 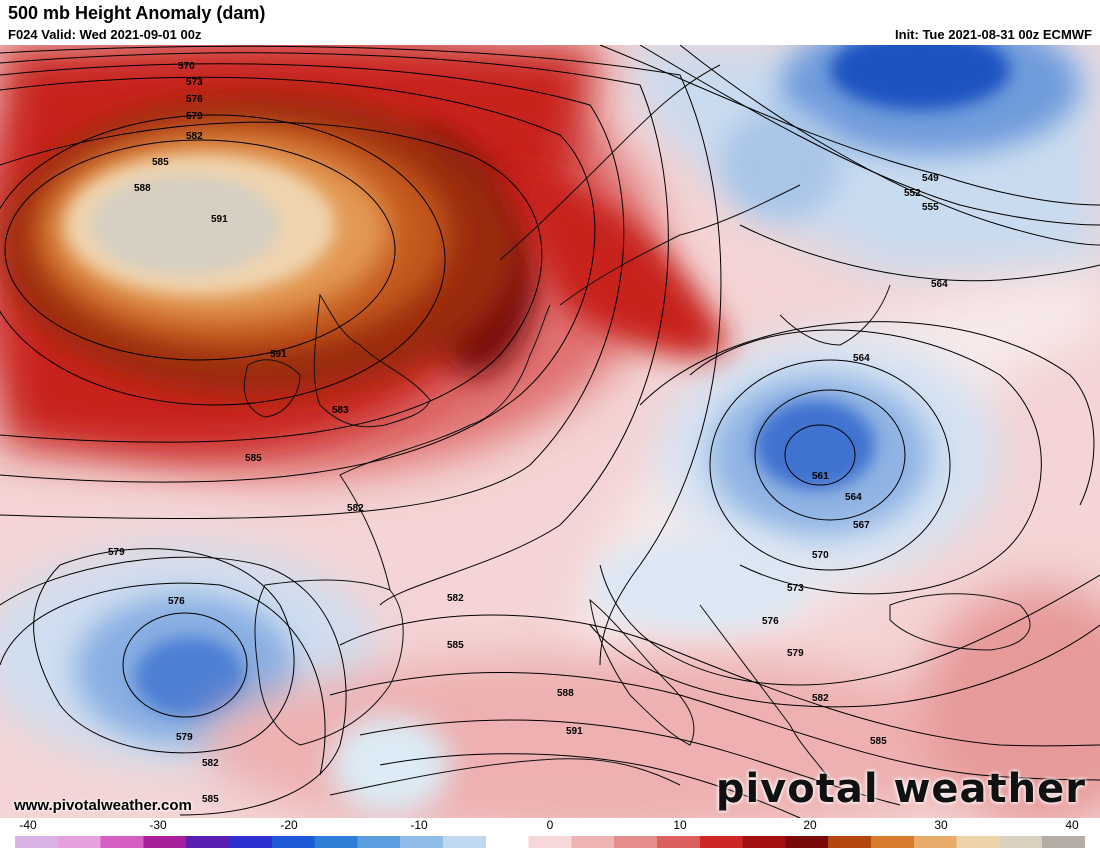 What do you see at coordinates (28, 825) in the screenshot?
I see `colorbar-tick: -40` at bounding box center [28, 825].